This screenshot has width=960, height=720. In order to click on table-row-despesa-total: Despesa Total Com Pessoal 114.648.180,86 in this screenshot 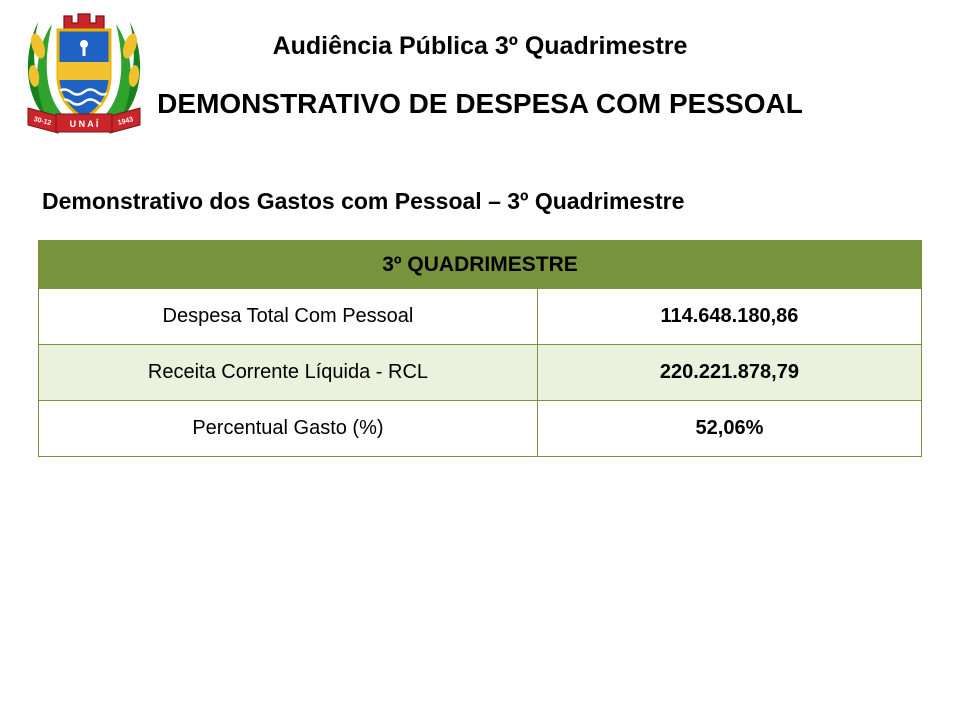, I will do `click(480, 316)`.